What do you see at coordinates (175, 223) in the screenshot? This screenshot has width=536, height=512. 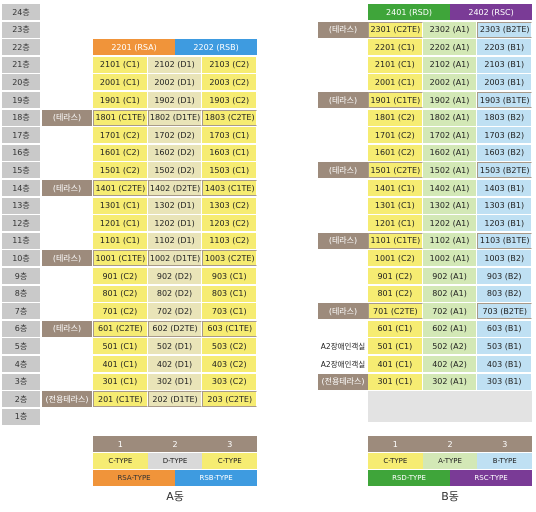 I see `unit-cell: 1202 (D1)` at bounding box center [175, 223].